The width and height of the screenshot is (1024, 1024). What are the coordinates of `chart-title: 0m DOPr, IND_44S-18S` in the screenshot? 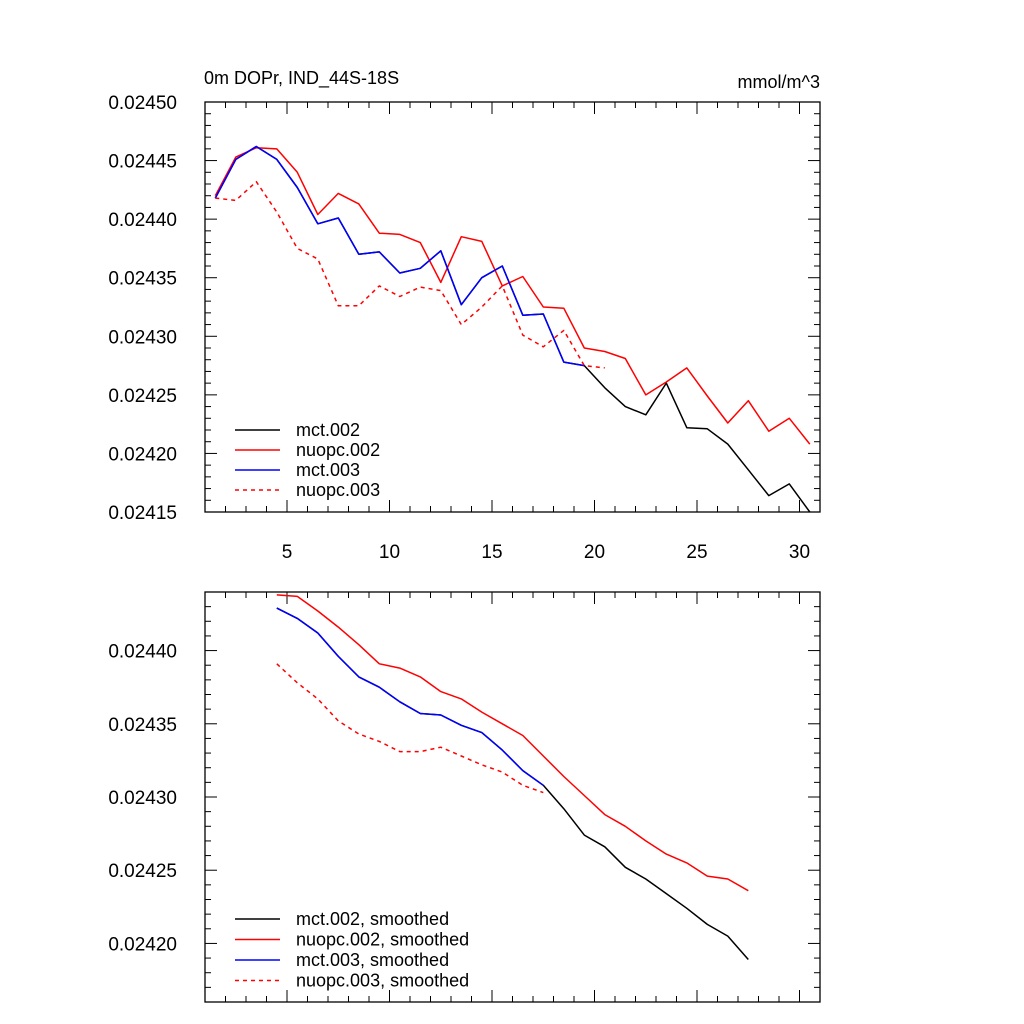 It's located at (301, 78).